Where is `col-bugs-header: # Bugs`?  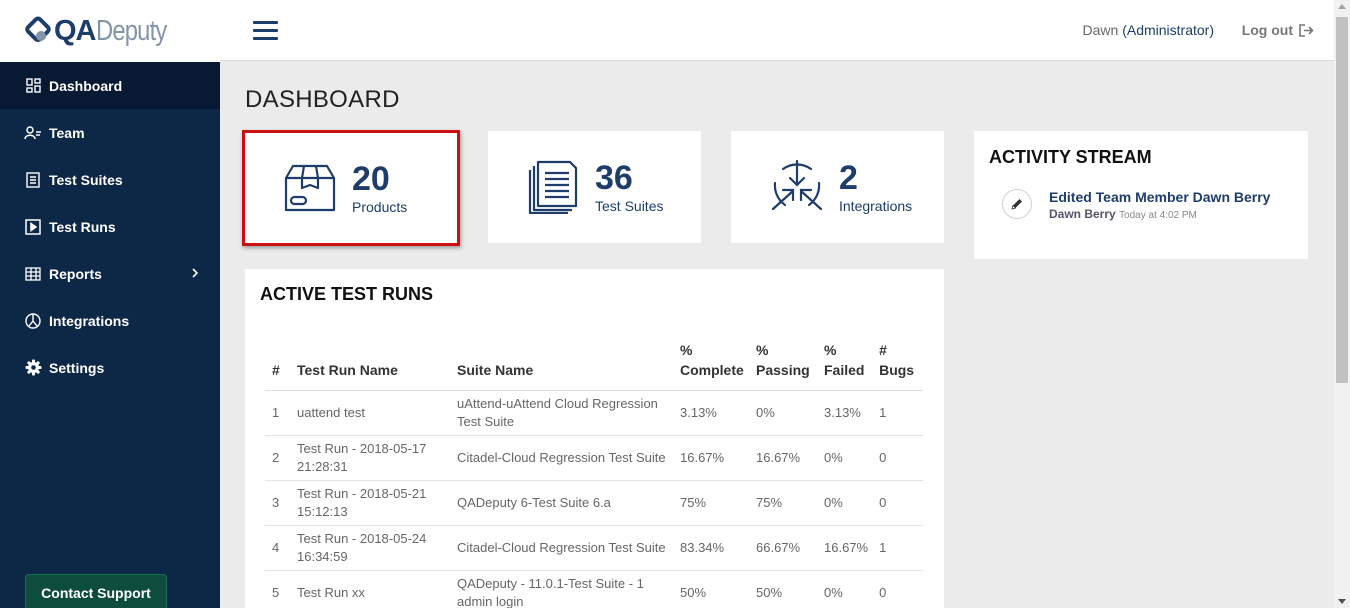 col-bugs-header: # Bugs is located at coordinates (897, 365).